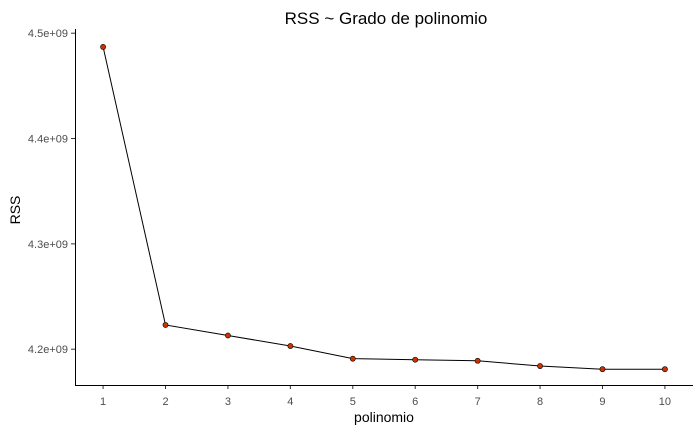  What do you see at coordinates (478, 402) in the screenshot?
I see `x-tick-label: 7` at bounding box center [478, 402].